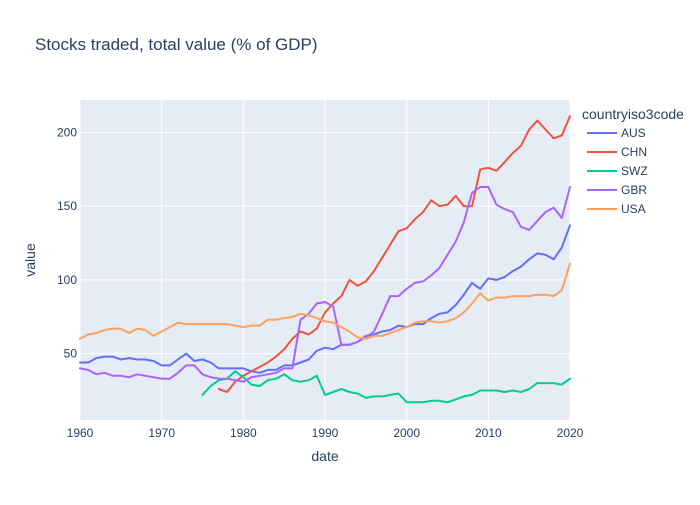 The image size is (700, 505). Describe the element at coordinates (71, 354) in the screenshot. I see `y-tick-label: 50` at that location.